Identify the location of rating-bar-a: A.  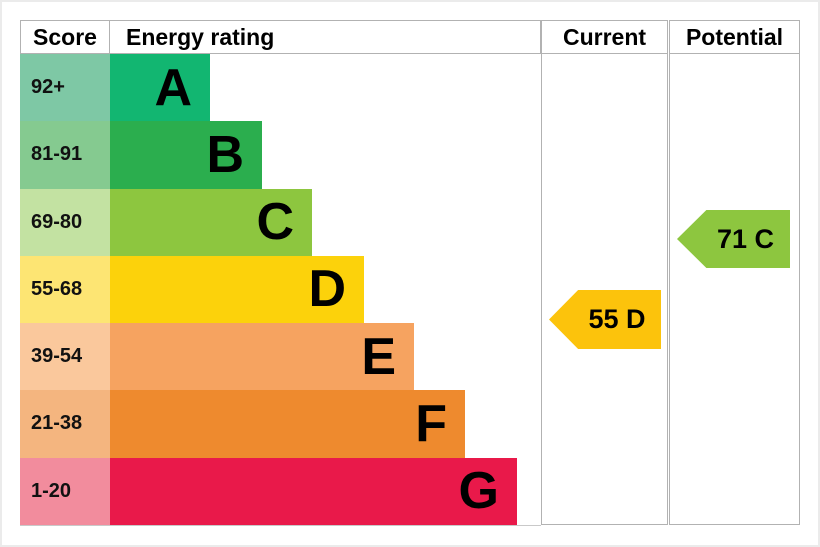
(160, 88).